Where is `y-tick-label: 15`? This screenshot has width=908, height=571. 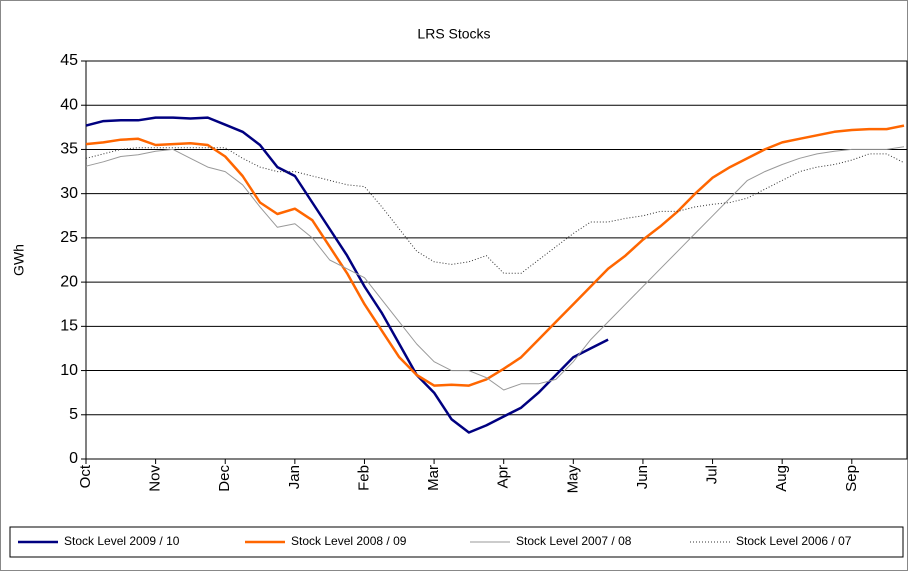 y-tick-label: 15 is located at coordinates (69, 326).